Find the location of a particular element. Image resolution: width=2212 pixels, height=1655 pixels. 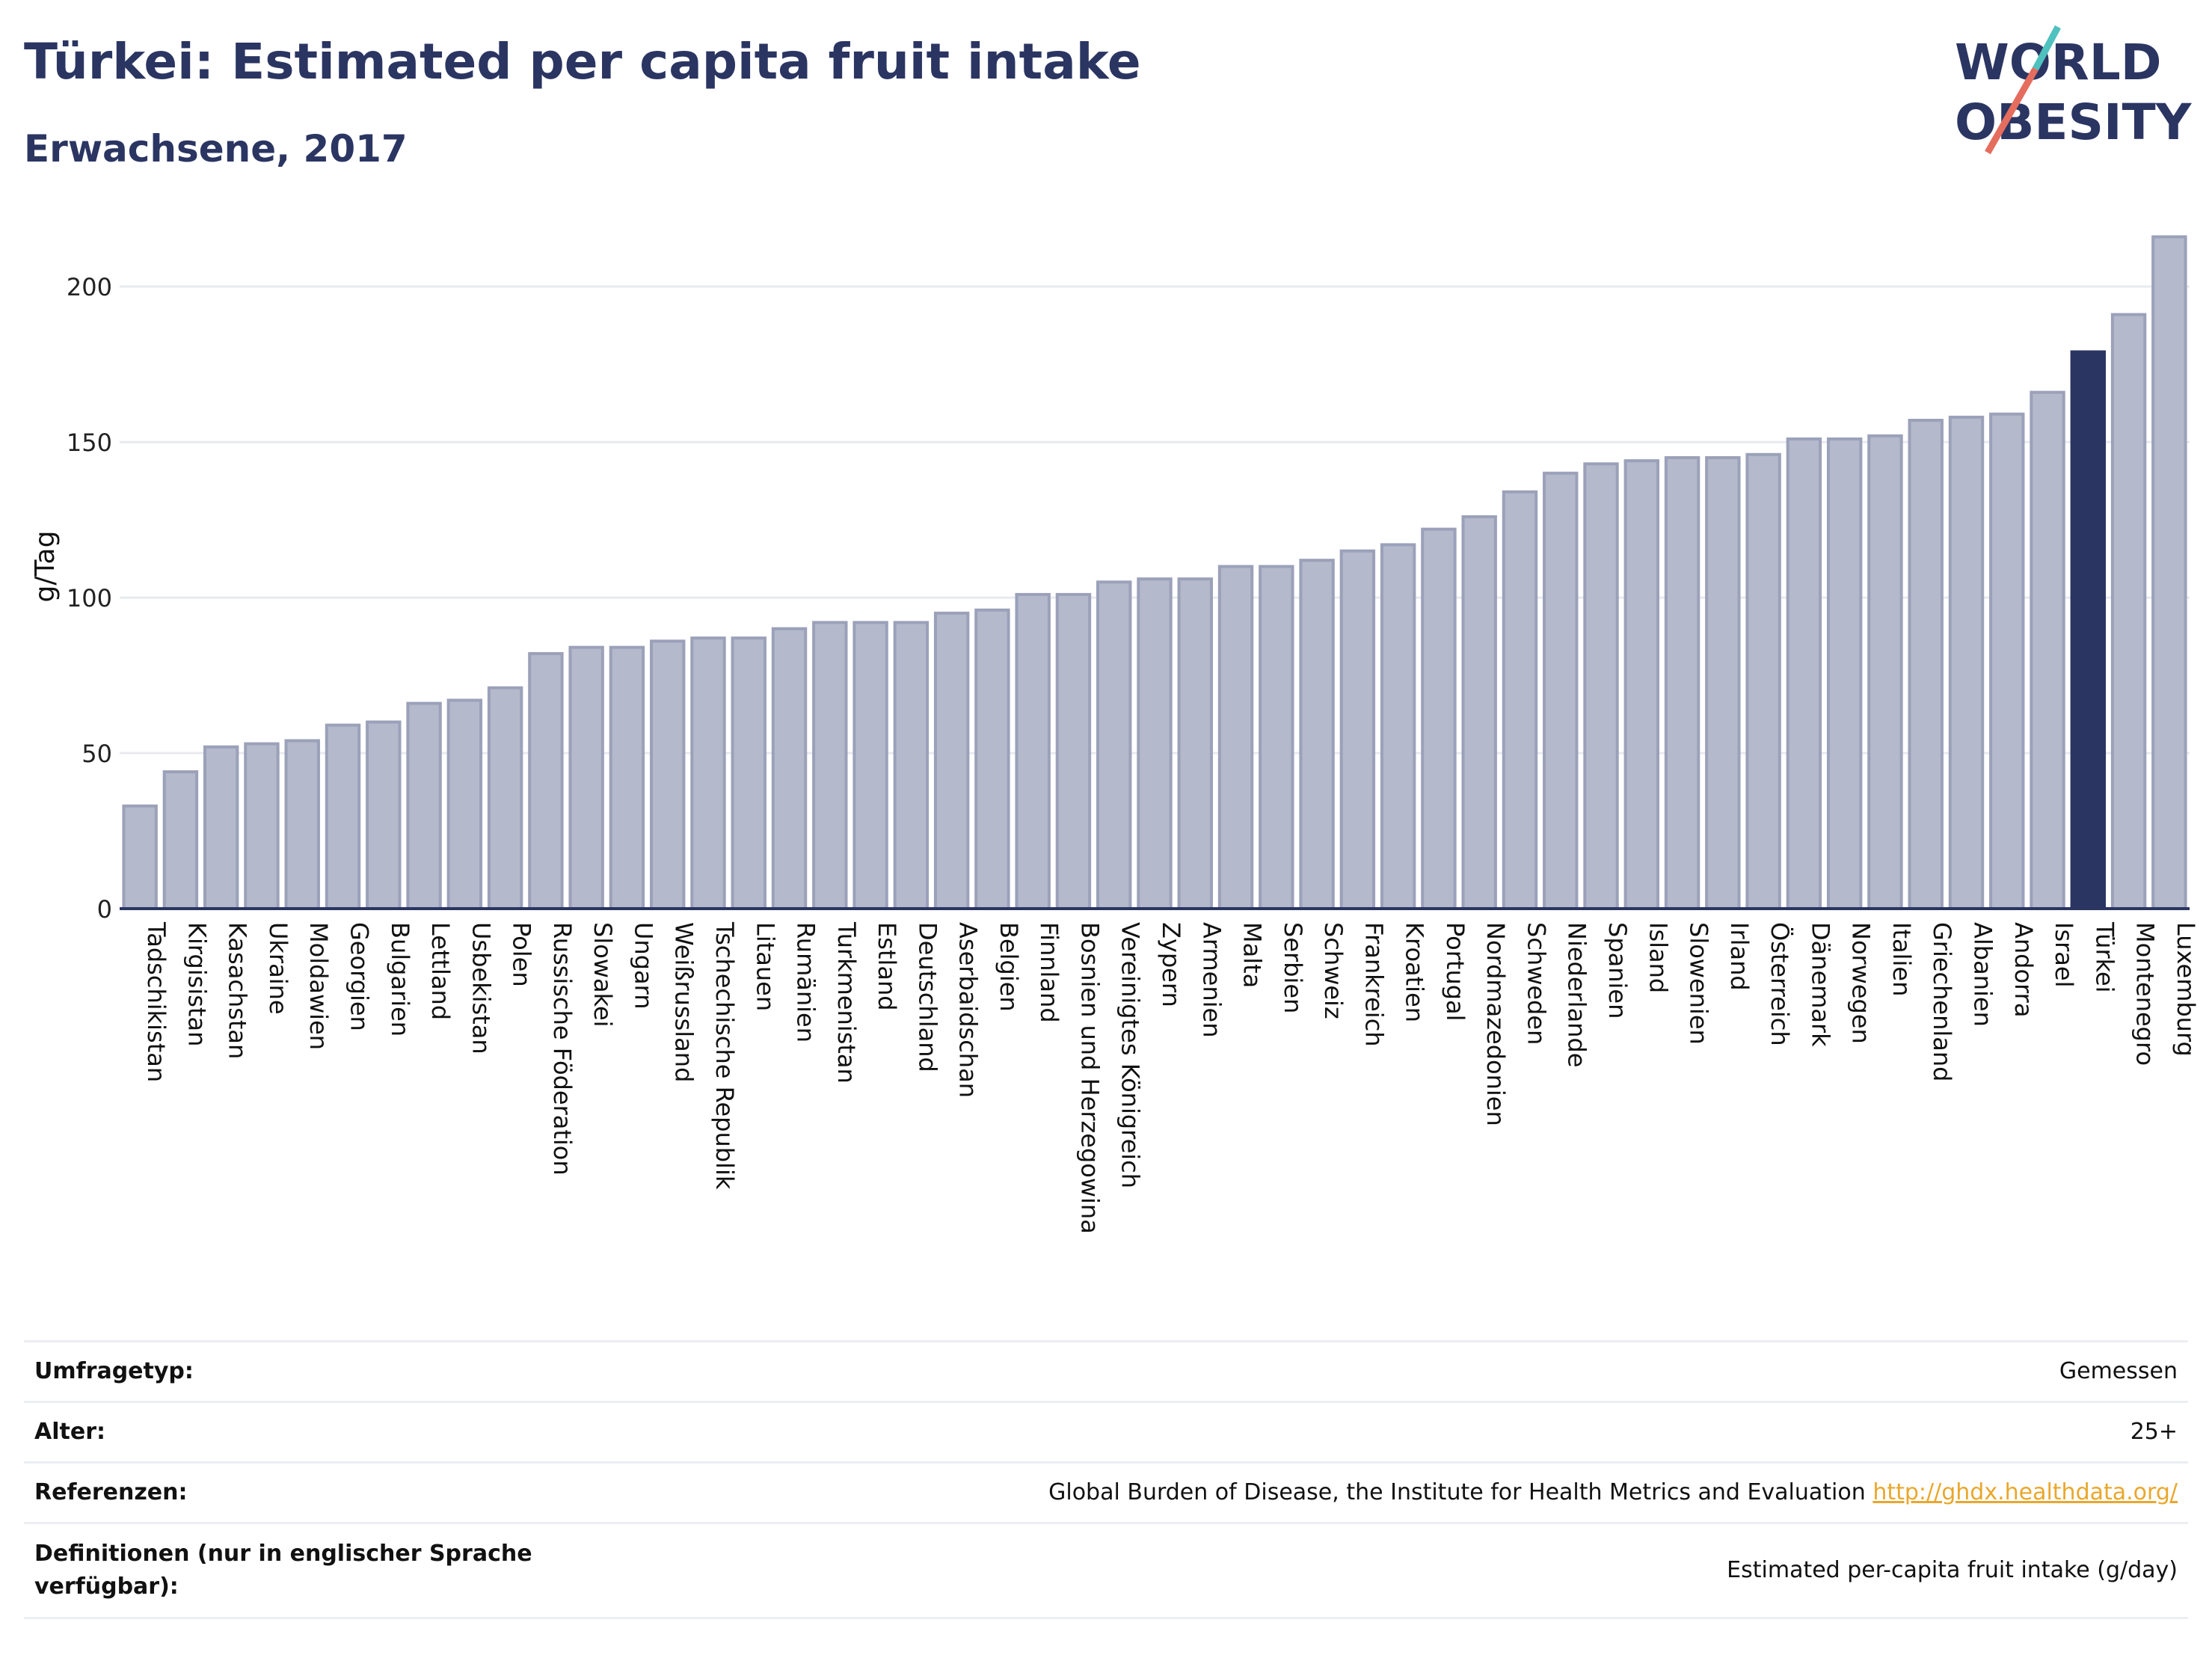

x-tick-label: Ungarn is located at coordinates (643, 966).